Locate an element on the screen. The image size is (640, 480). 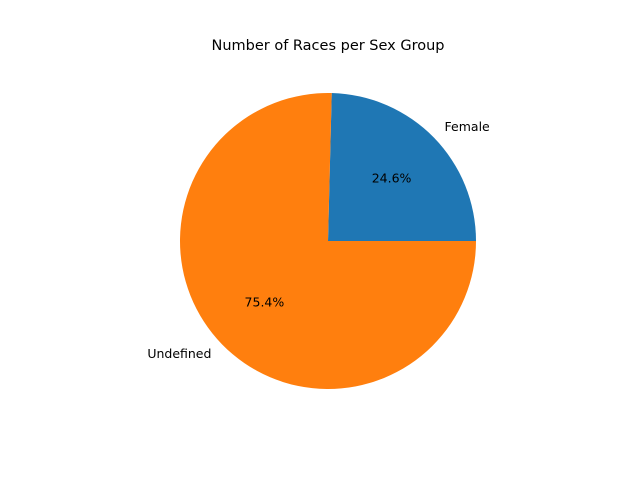
pie-slice-female is located at coordinates (402, 167).